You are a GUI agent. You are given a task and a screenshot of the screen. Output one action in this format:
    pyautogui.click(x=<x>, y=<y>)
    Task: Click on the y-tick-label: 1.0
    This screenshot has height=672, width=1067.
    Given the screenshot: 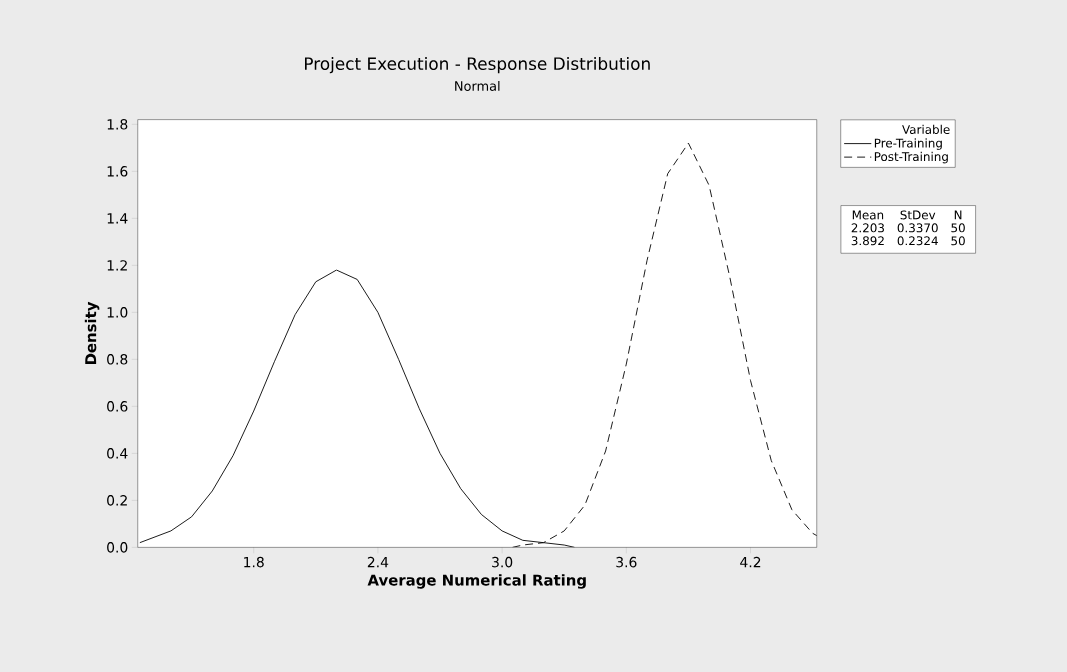 What is the action you would take?
    pyautogui.click(x=117, y=312)
    